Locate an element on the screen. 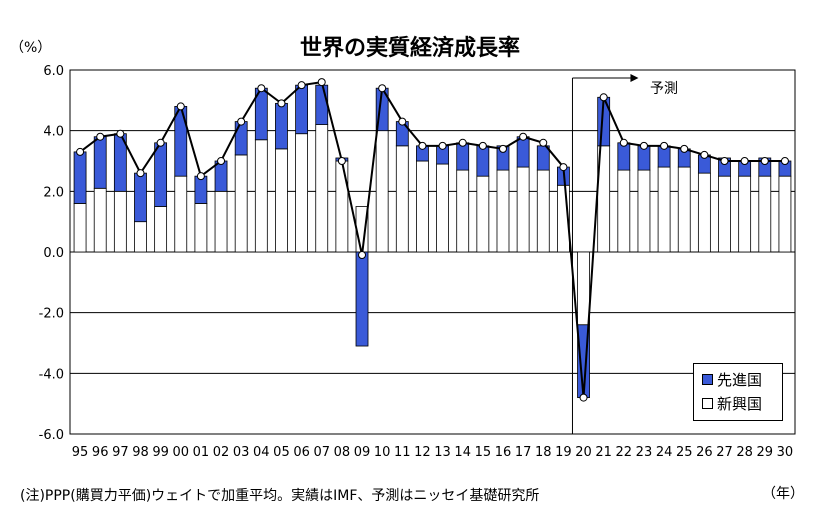  legend-swatch-advanced is located at coordinates (707, 379).